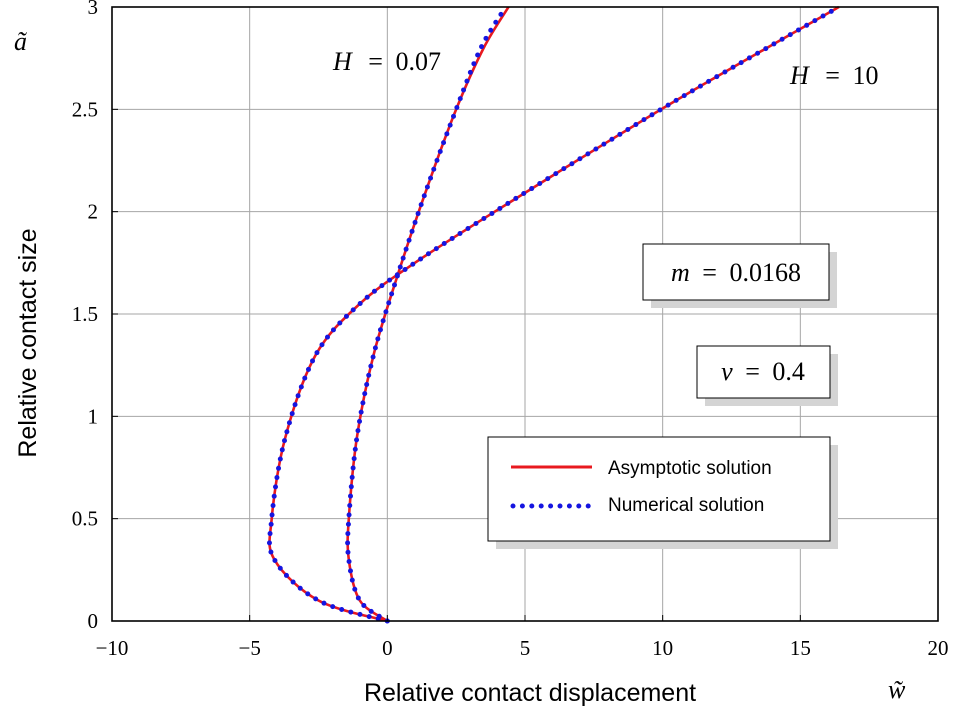 Image resolution: width=960 pixels, height=716 pixels. I want to click on y-axis-title: Relative contact size, so click(28, 342).